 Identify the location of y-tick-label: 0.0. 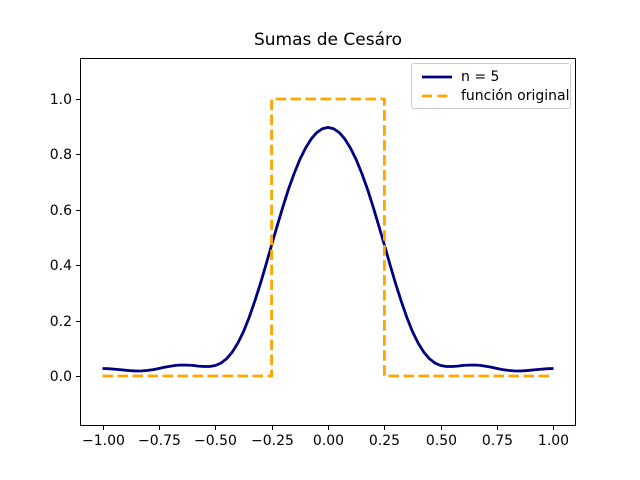
(61, 377).